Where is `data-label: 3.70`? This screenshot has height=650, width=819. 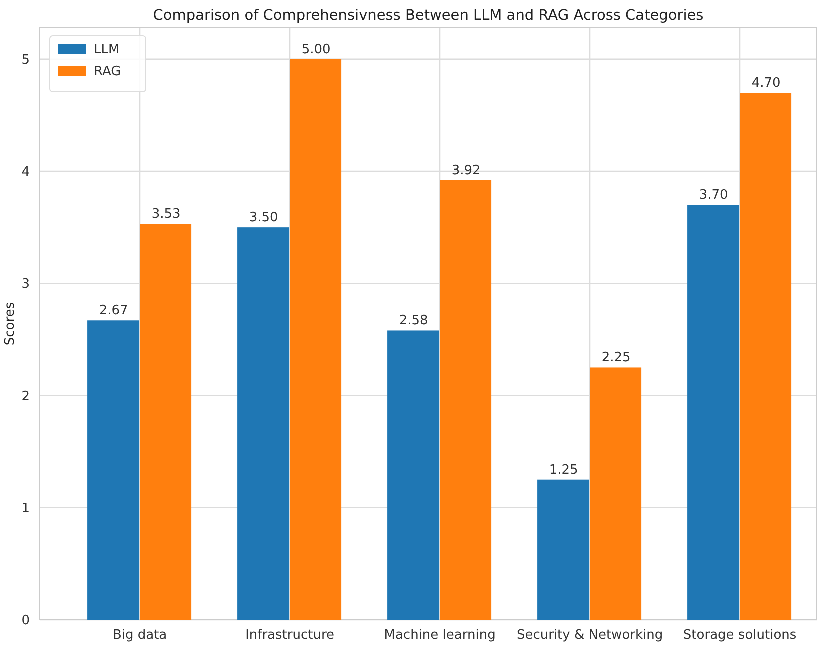
data-label: 3.70 is located at coordinates (713, 196).